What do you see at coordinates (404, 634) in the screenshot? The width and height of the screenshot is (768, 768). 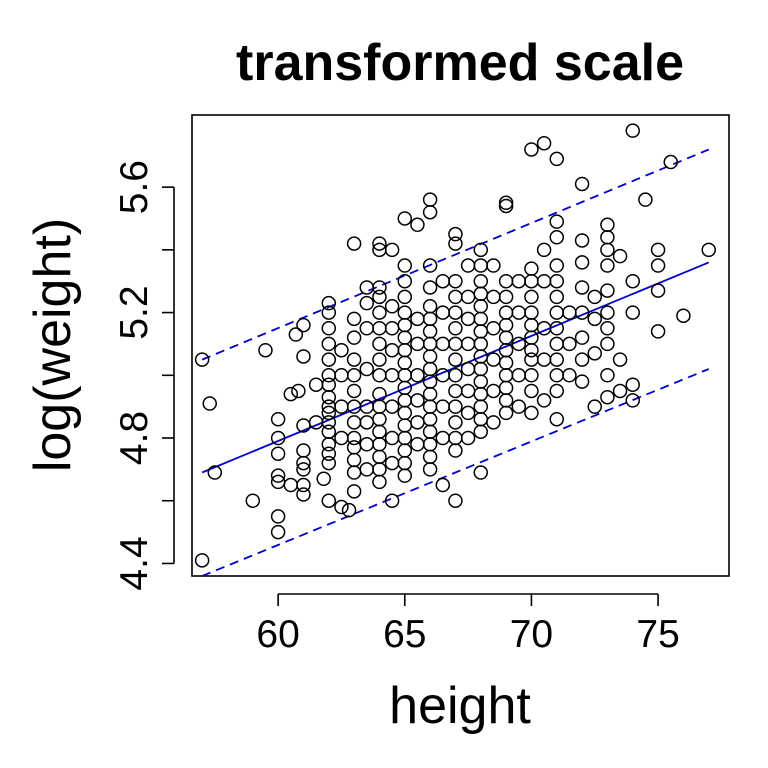 I see `x-tick-label: 65` at bounding box center [404, 634].